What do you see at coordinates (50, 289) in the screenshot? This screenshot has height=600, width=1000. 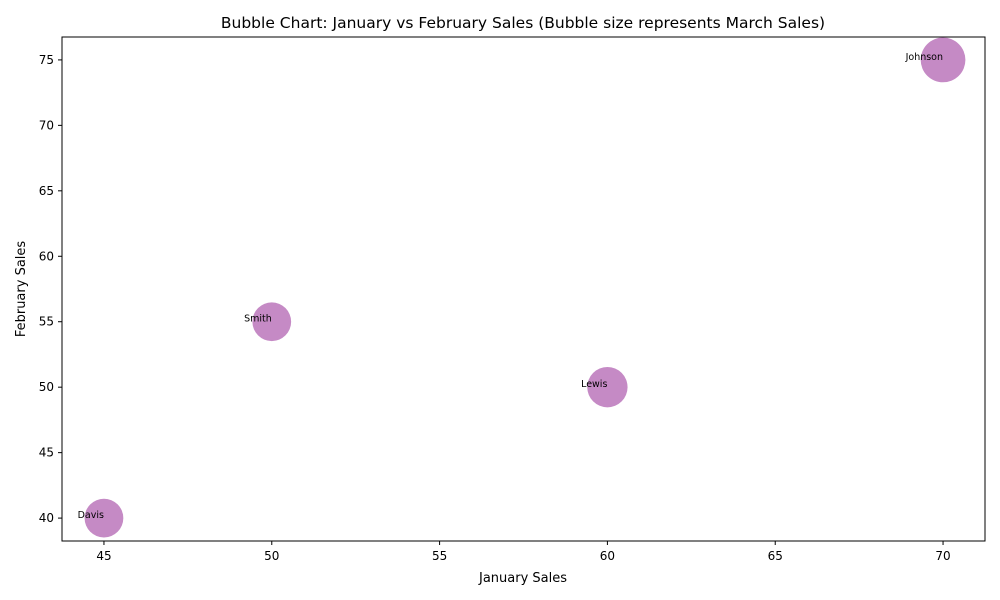 I see `y-axis: 40 45 50 55 60 65 70 75` at bounding box center [50, 289].